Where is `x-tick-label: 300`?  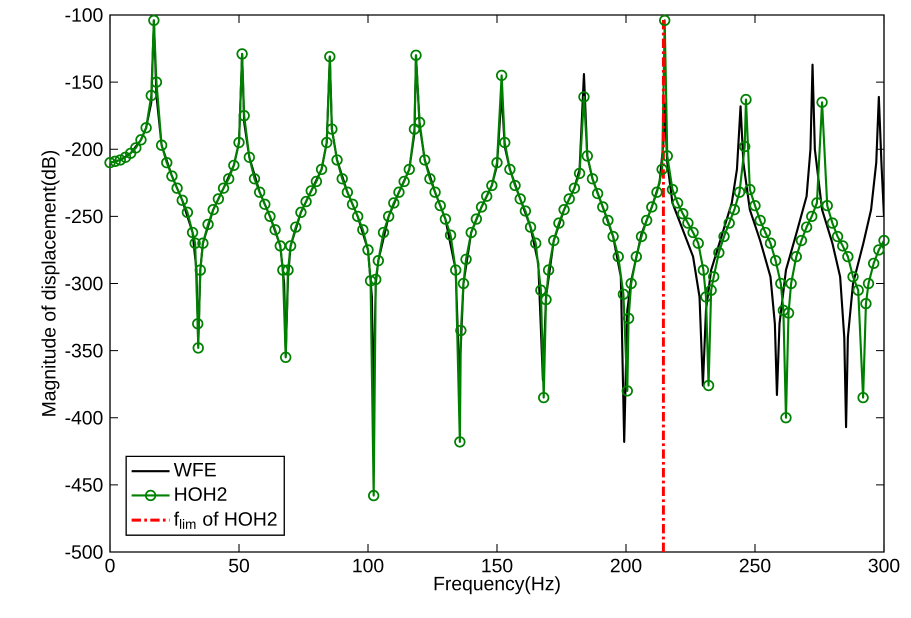 x-tick-label: 300 is located at coordinates (884, 565).